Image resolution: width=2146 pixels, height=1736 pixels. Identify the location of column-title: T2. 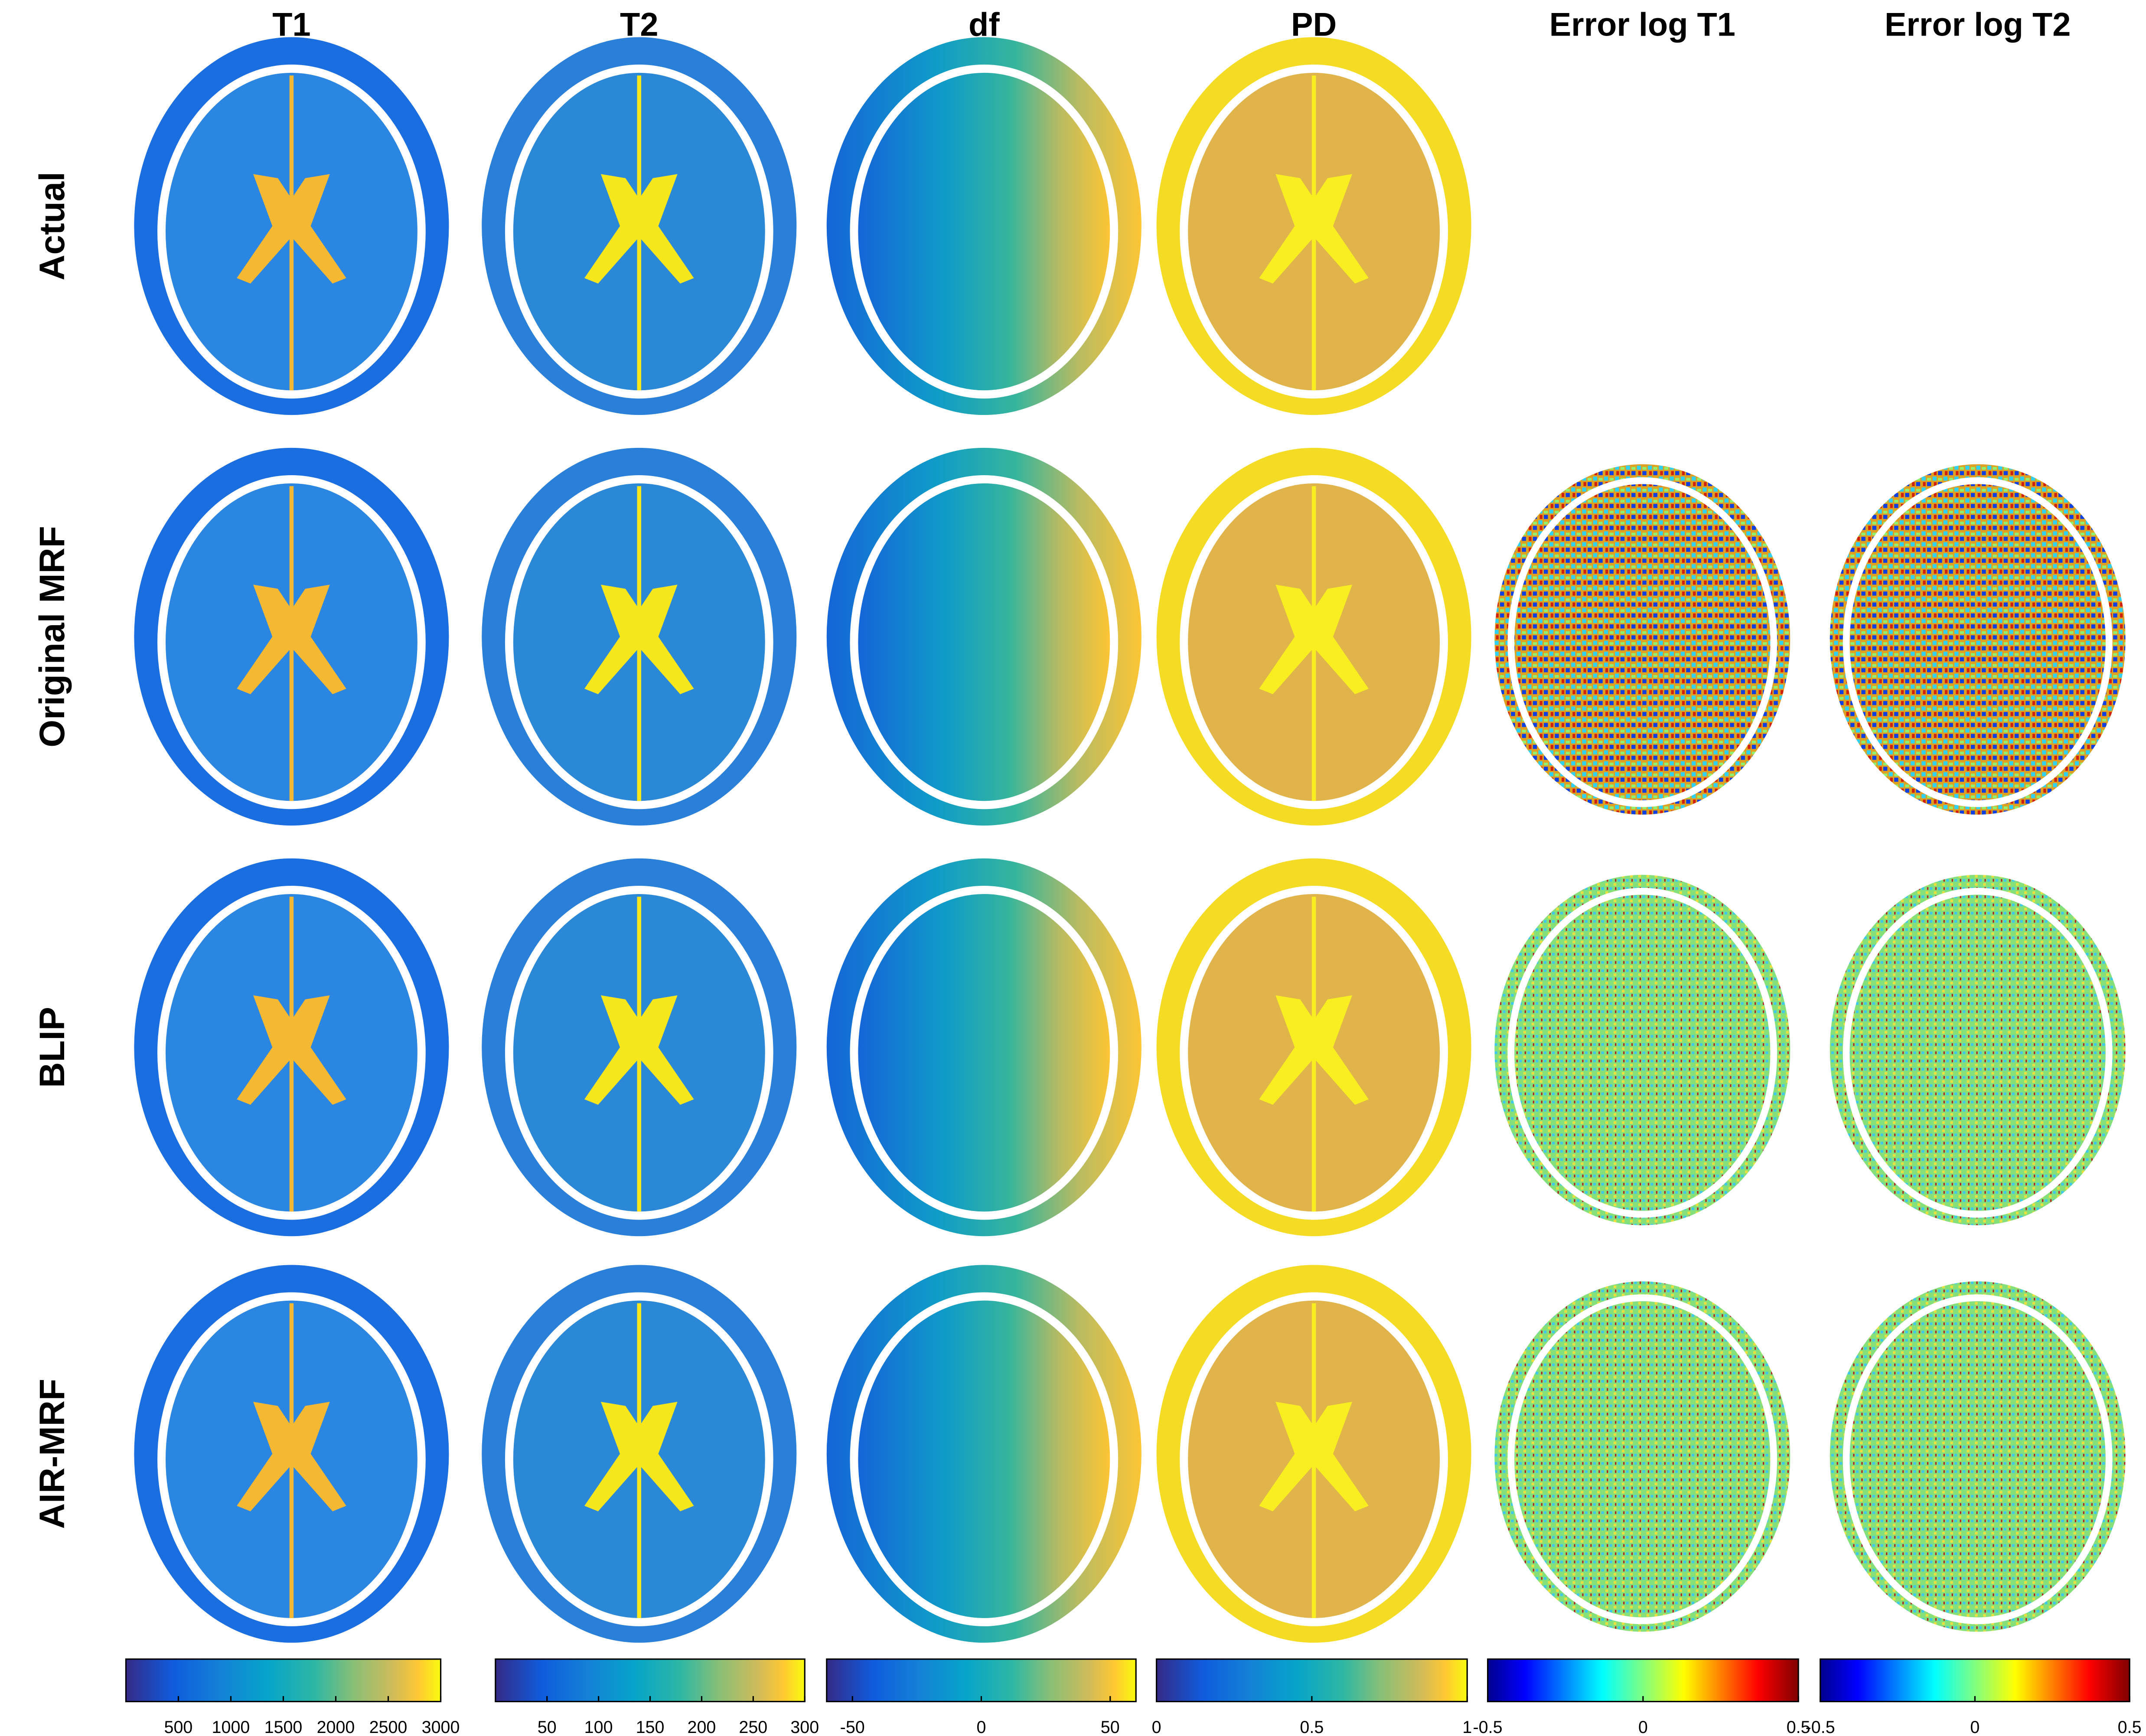
(639, 25).